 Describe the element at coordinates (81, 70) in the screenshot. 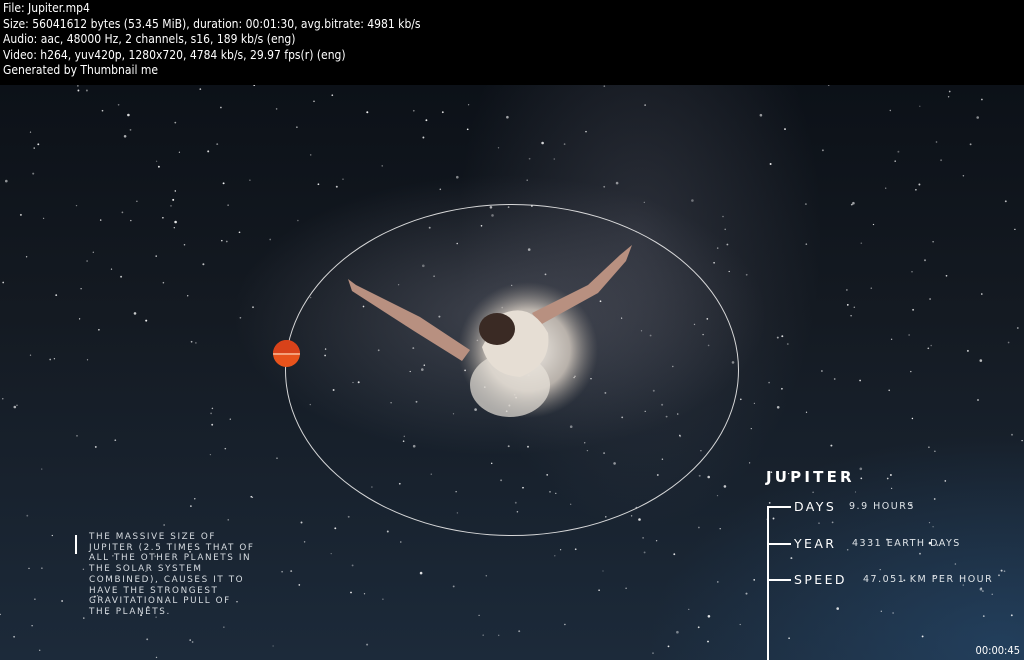

I see `generator-line: Generated by Thumbnail me` at that location.